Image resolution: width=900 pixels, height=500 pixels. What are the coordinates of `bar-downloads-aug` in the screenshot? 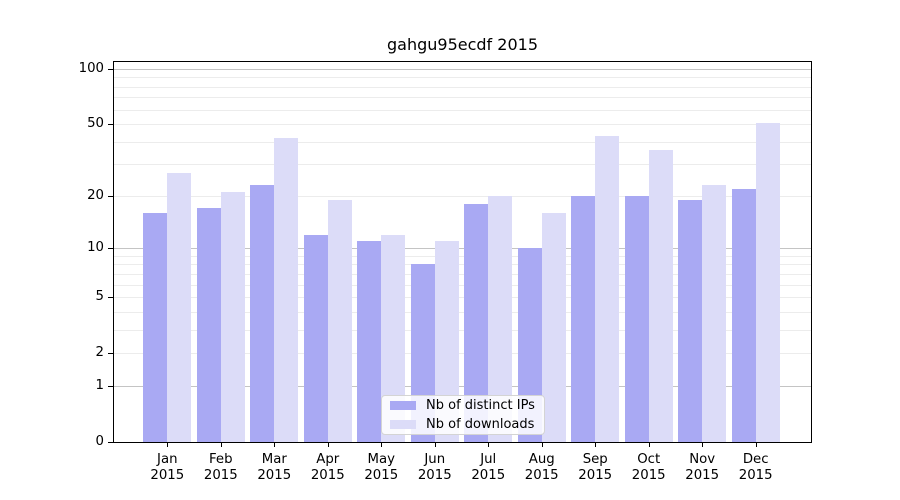 It's located at (553, 327).